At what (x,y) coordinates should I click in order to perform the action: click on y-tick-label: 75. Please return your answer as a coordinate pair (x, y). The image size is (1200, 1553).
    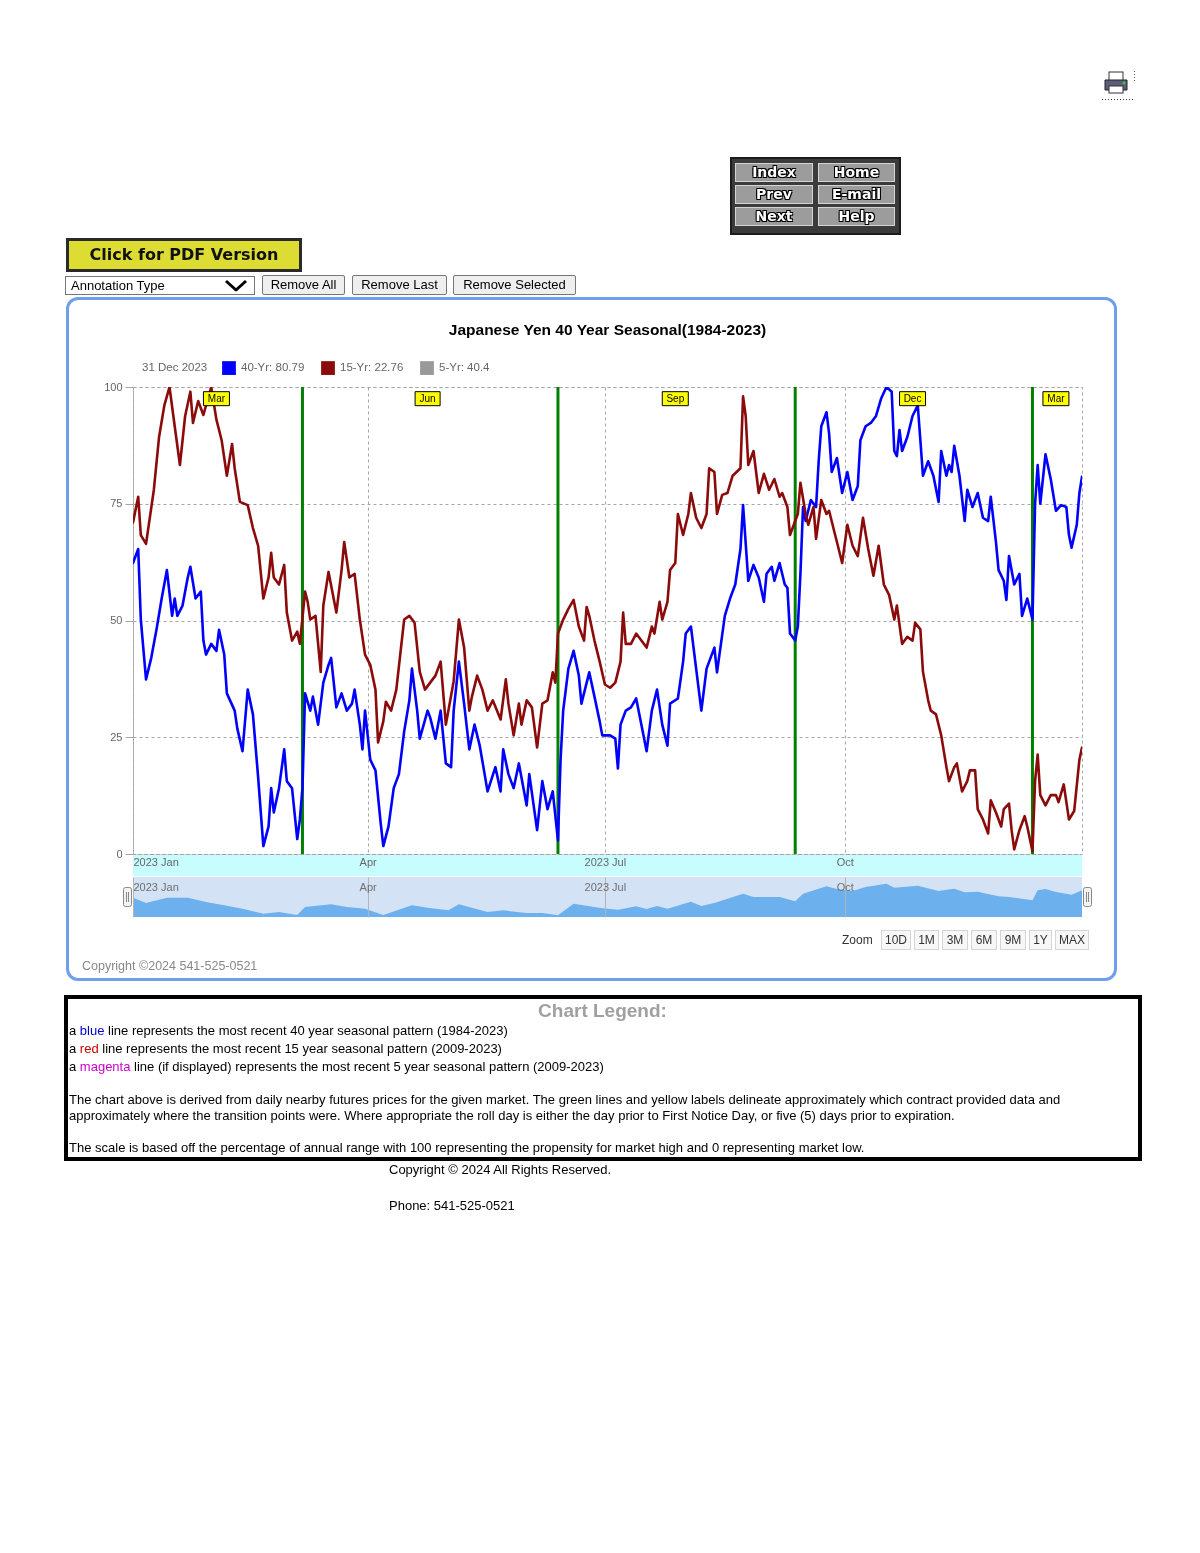
    Looking at the image, I should click on (116, 503).